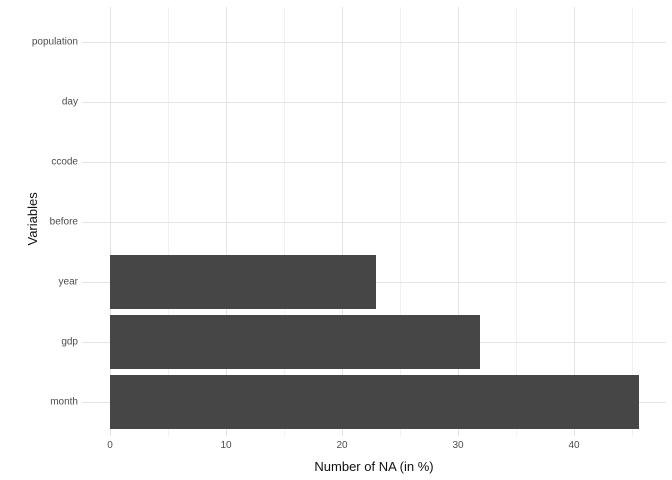  Describe the element at coordinates (68, 282) in the screenshot. I see `y-tick-label: year` at that location.